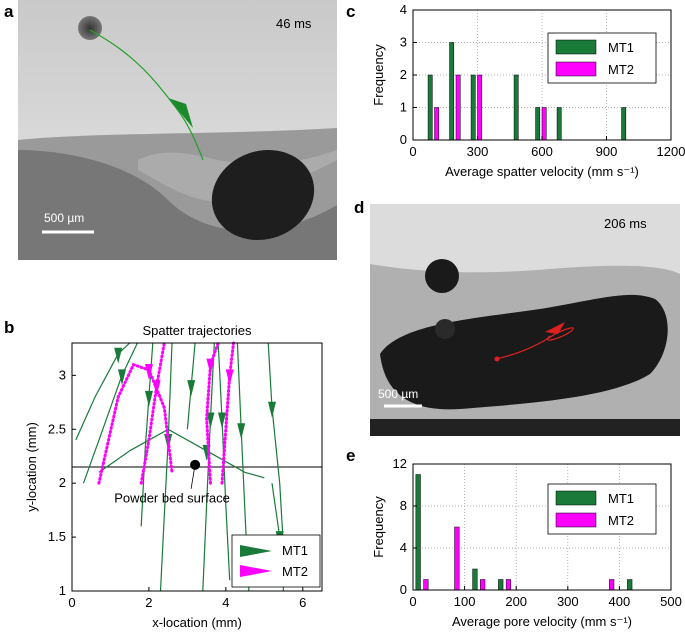 This screenshot has height=633, width=685. I want to click on panel-letter-e: e, so click(351, 455).